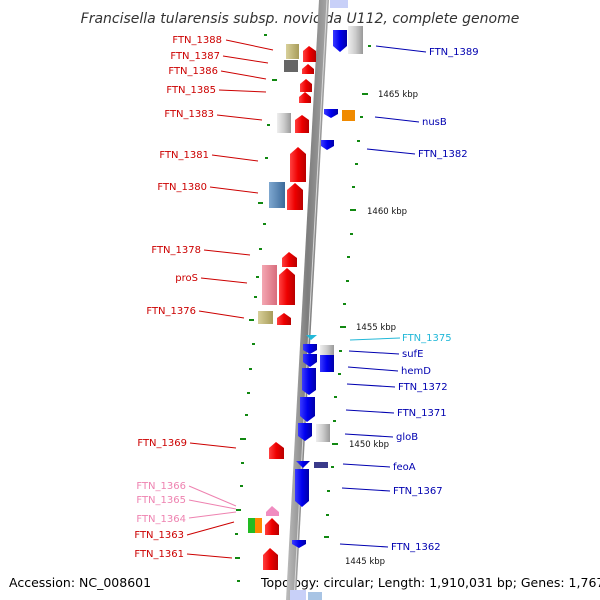 The height and width of the screenshot is (600, 600). What do you see at coordinates (398, 95) in the screenshot?
I see `scale-tick-1465: 1465 kbp` at bounding box center [398, 95].